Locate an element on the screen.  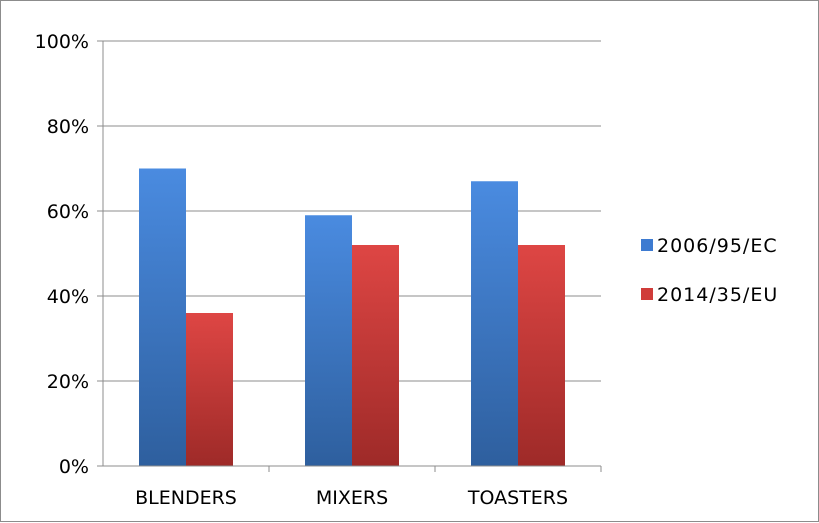
legend-label: 2006/95/EC is located at coordinates (717, 246).